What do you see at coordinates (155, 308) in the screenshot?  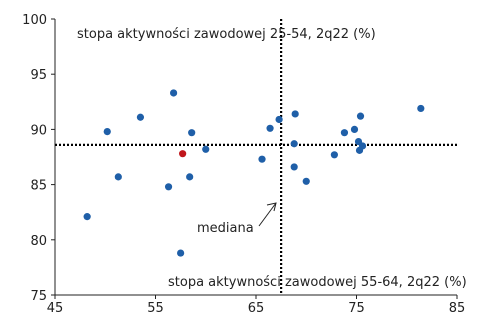 I see `x-tick-label: 55` at bounding box center [155, 308].